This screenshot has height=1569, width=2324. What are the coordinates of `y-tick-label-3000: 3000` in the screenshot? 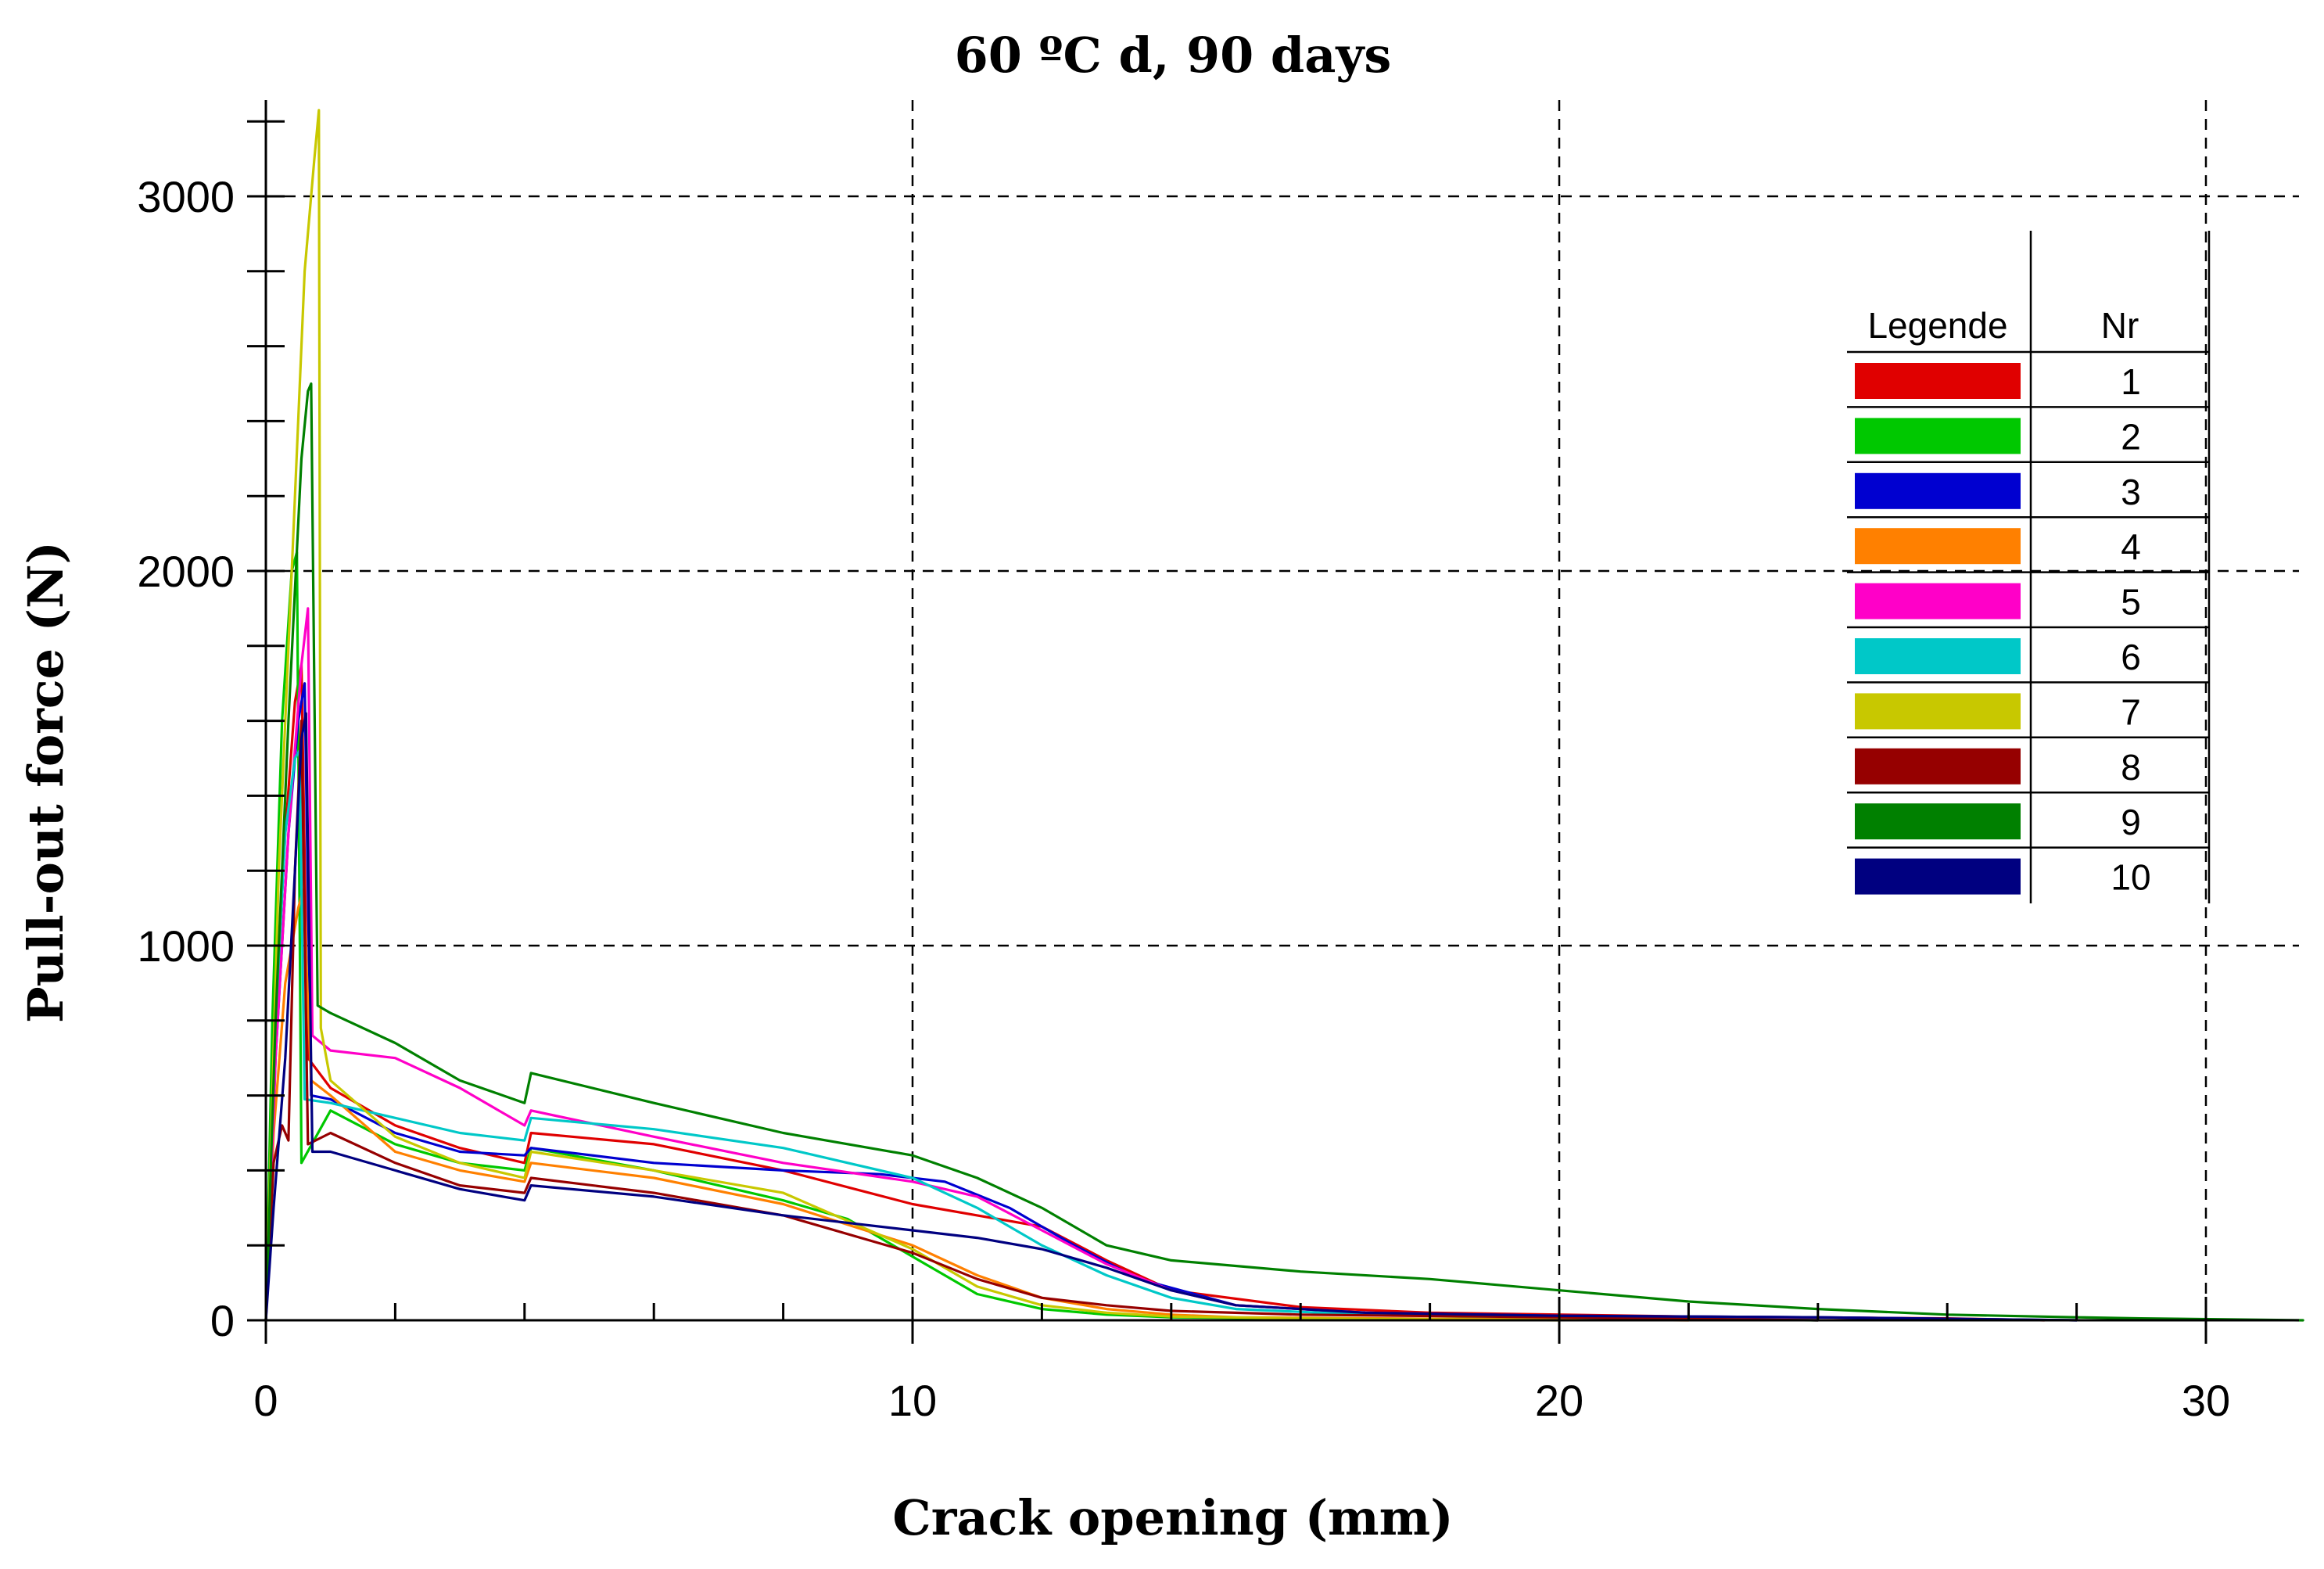 It's located at (186, 196).